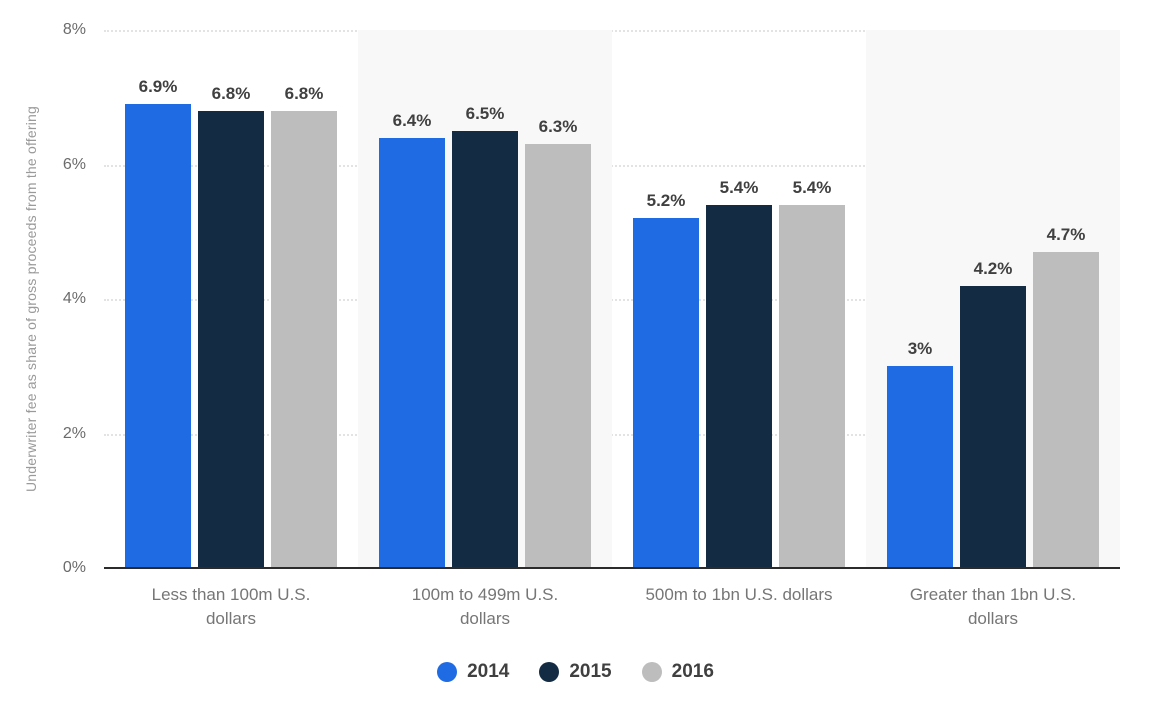 Image resolution: width=1151 pixels, height=706 pixels. Describe the element at coordinates (612, 165) in the screenshot. I see `gridline-6%` at that location.